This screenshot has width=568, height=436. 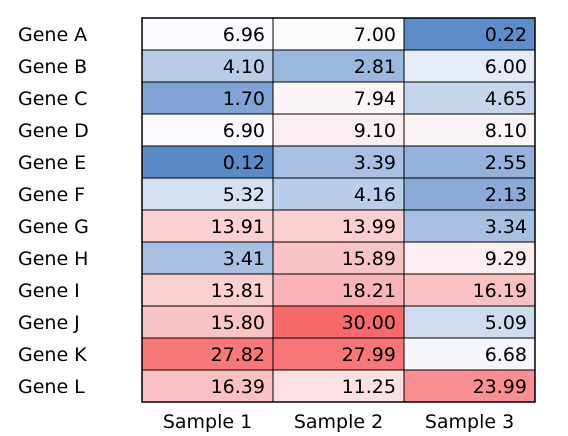 I want to click on cell-value-label: 6.00, so click(x=506, y=67).